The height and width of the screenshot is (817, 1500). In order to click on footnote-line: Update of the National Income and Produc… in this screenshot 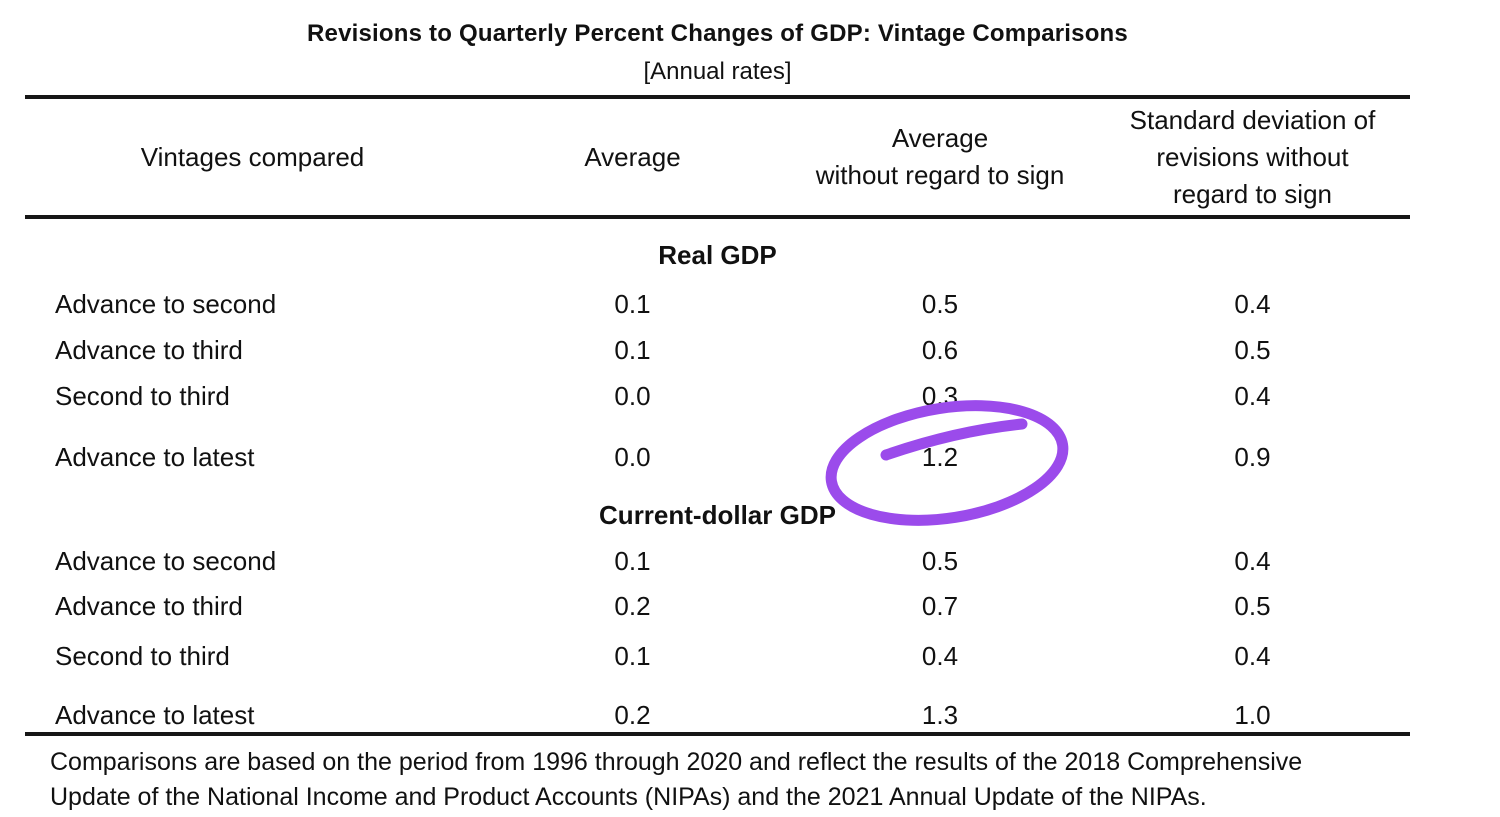, I will do `click(628, 797)`.